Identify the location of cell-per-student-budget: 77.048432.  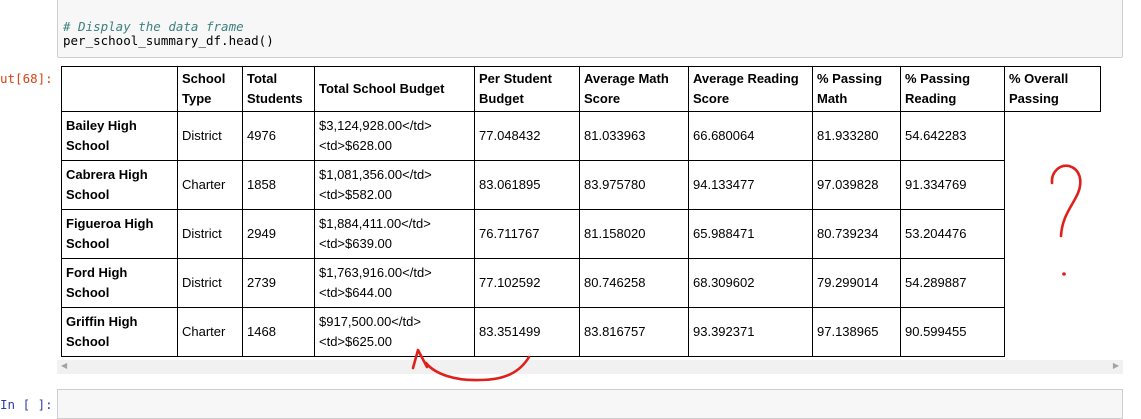
(527, 136).